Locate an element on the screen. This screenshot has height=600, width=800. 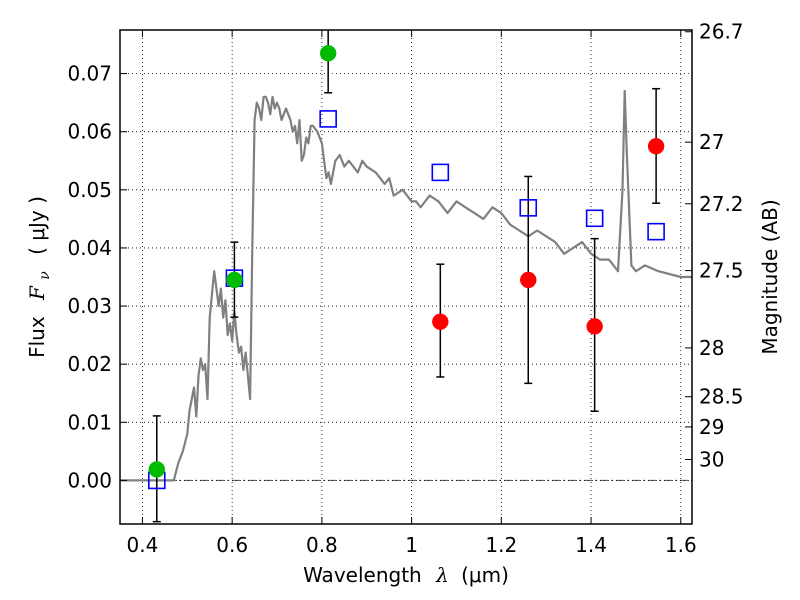
y-axis-label: Flux F ν ( μJy ) is located at coordinates (39, 277).